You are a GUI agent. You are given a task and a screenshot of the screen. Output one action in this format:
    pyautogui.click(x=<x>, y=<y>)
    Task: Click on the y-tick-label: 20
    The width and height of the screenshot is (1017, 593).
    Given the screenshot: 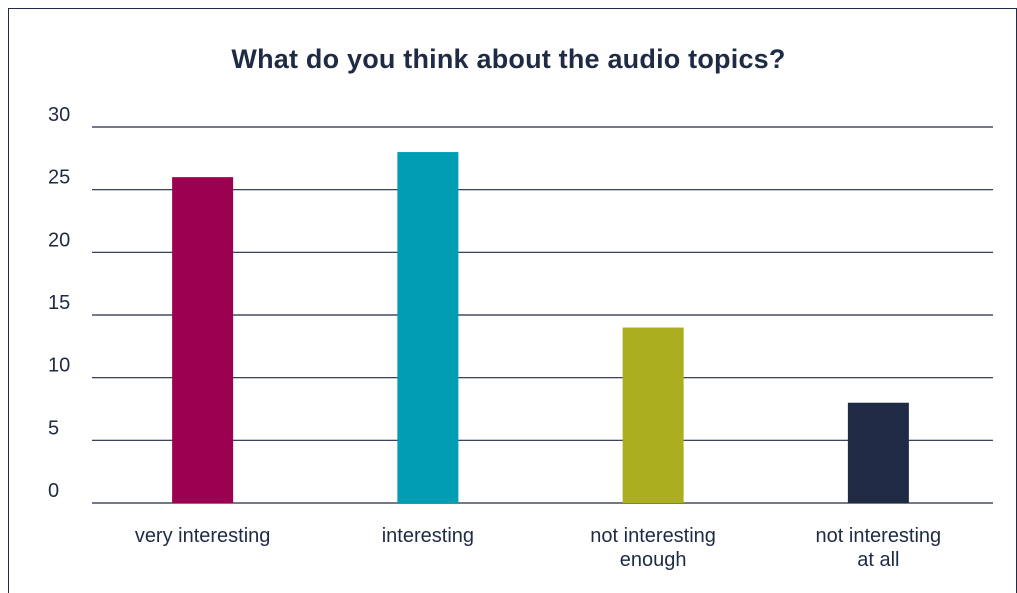 What is the action you would take?
    pyautogui.click(x=59, y=240)
    